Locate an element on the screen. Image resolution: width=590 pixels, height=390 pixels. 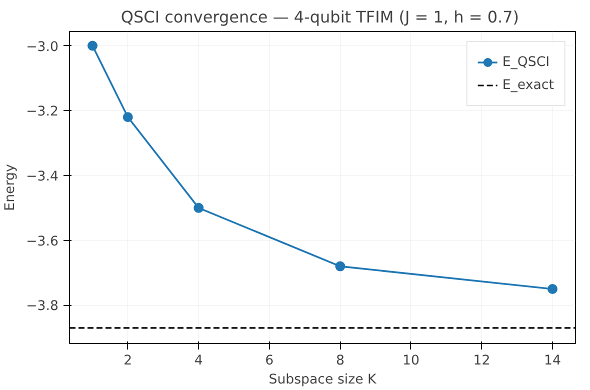
y-tick-label: −3.2 is located at coordinates (42, 112).